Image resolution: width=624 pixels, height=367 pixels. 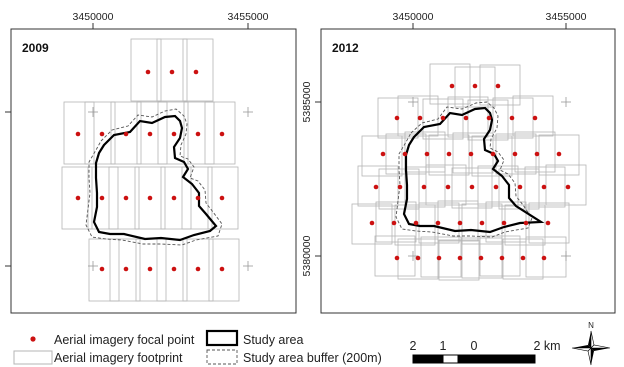 What do you see at coordinates (413, 346) in the screenshot?
I see `scale-label: 2` at bounding box center [413, 346].